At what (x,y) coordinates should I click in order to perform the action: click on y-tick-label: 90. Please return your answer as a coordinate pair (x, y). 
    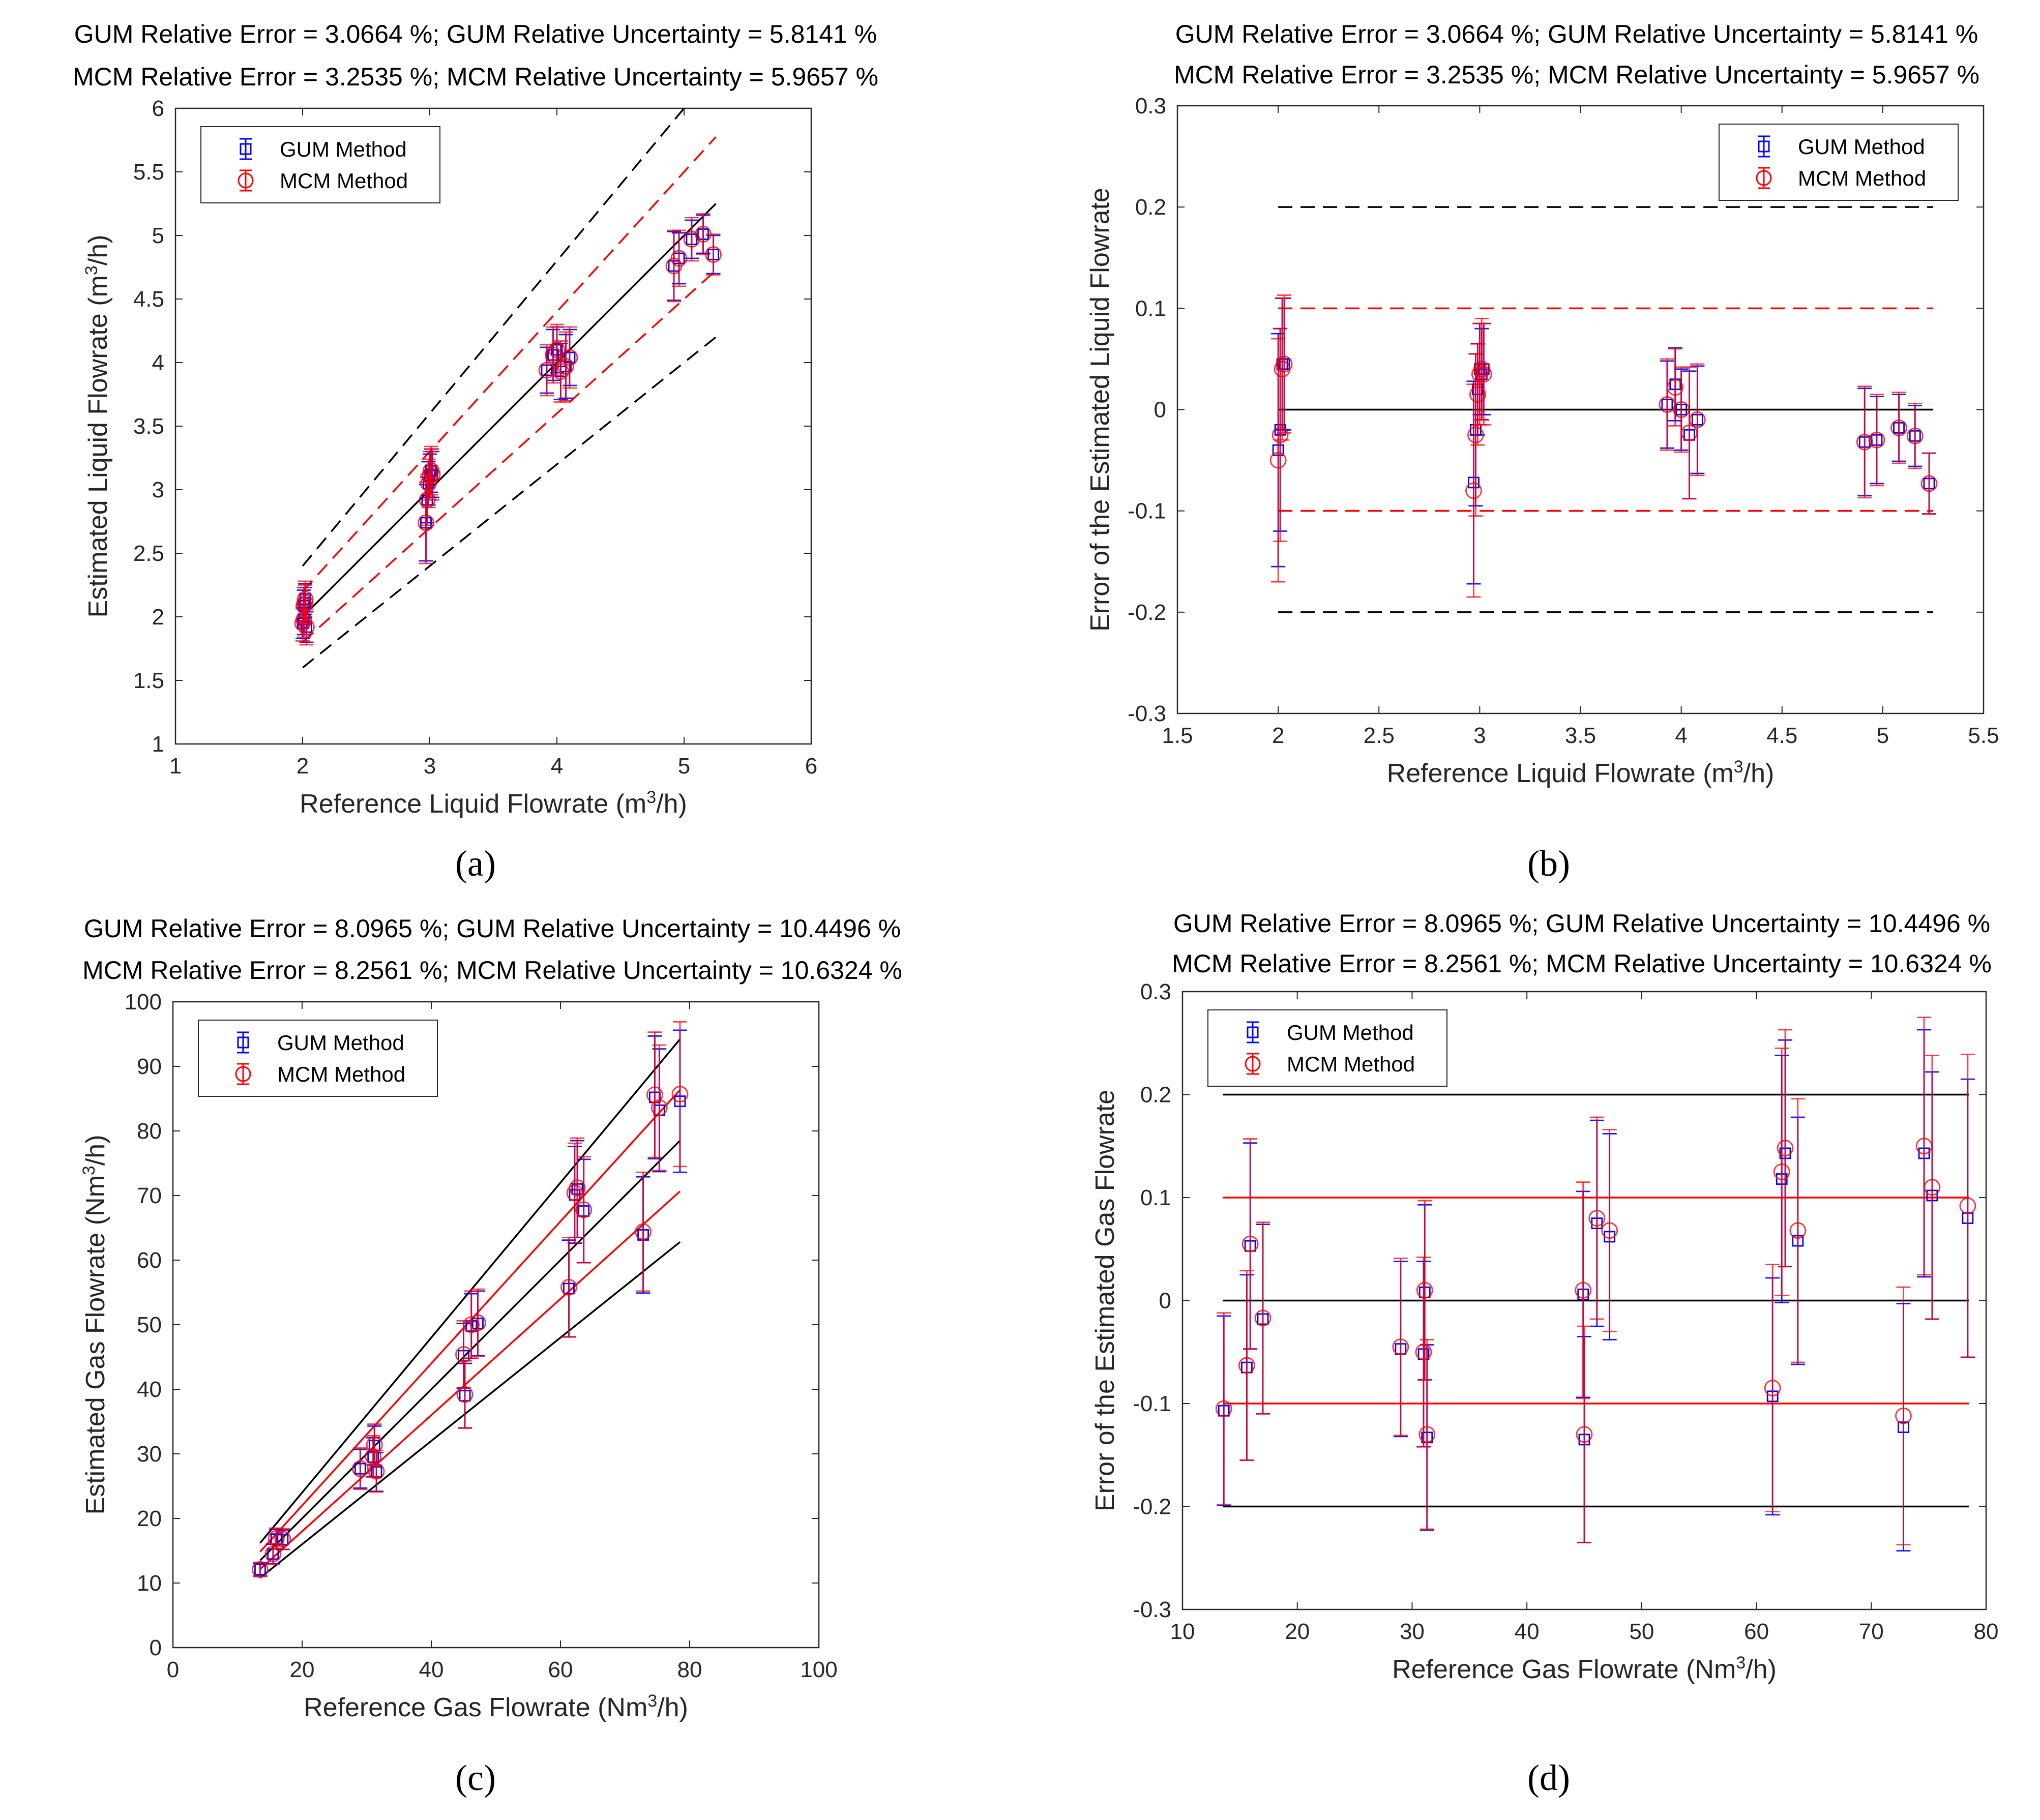
    Looking at the image, I should click on (149, 1066).